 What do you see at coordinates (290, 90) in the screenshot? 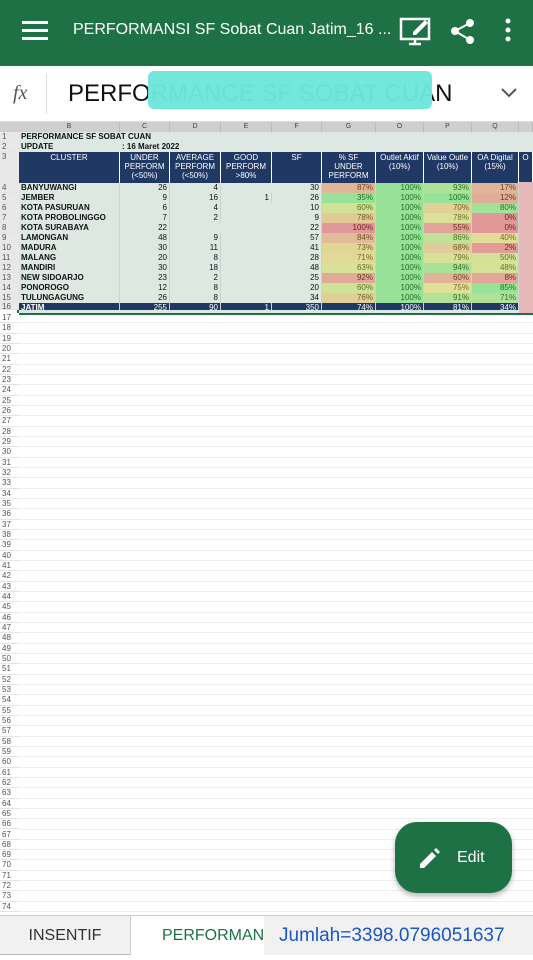
I see `redaction` at bounding box center [290, 90].